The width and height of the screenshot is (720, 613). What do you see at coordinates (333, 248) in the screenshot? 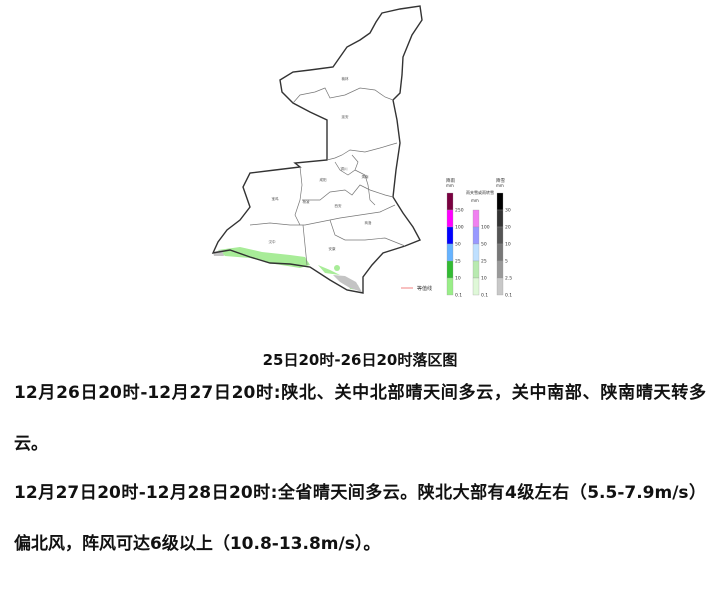
I see `city-label: 安康` at bounding box center [333, 248].